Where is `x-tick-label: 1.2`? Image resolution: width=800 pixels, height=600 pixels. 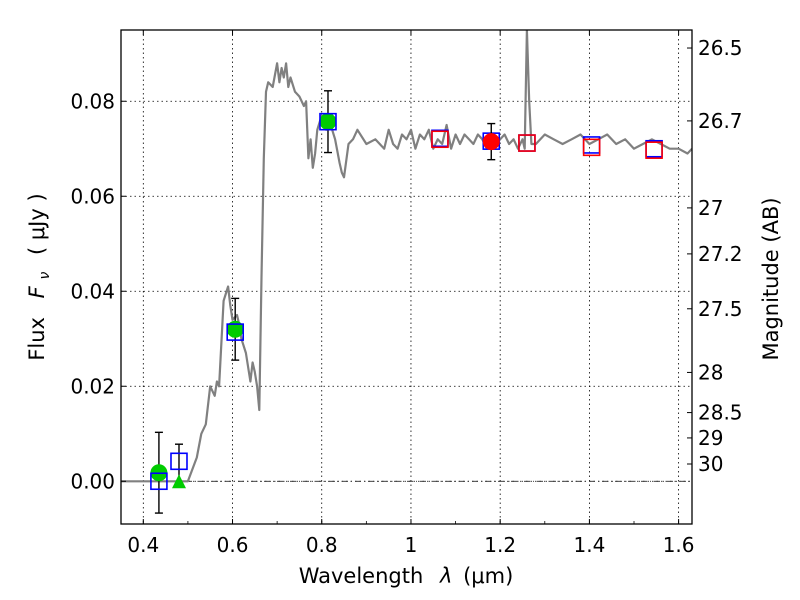 x-tick-label: 1.2 is located at coordinates (500, 545).